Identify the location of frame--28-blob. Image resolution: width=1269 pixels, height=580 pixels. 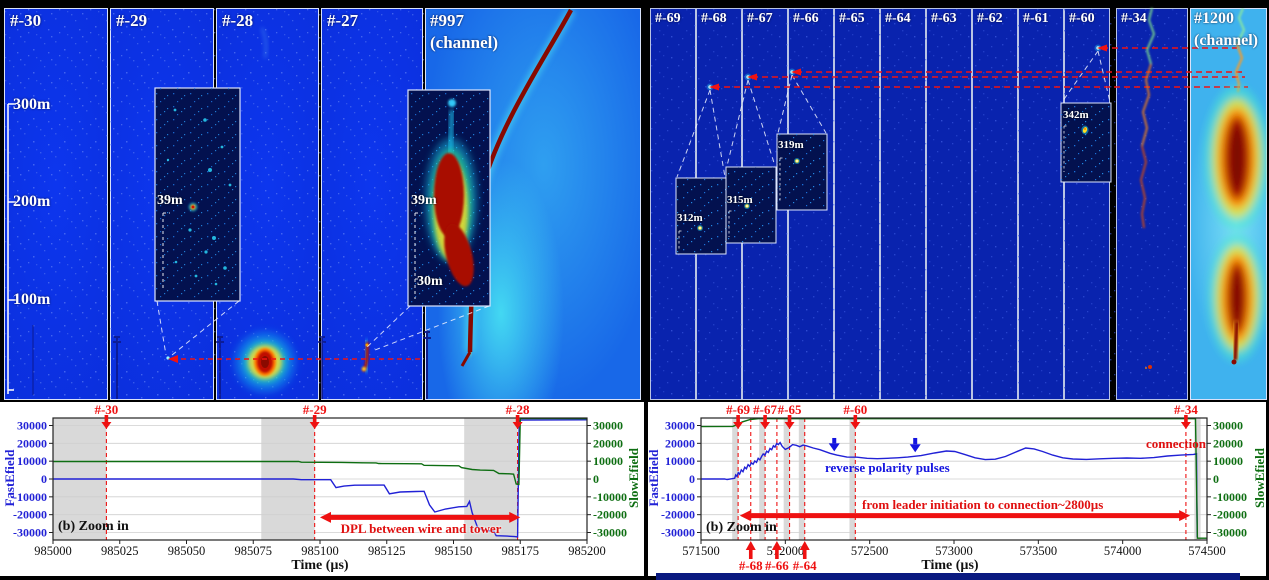
(265, 209).